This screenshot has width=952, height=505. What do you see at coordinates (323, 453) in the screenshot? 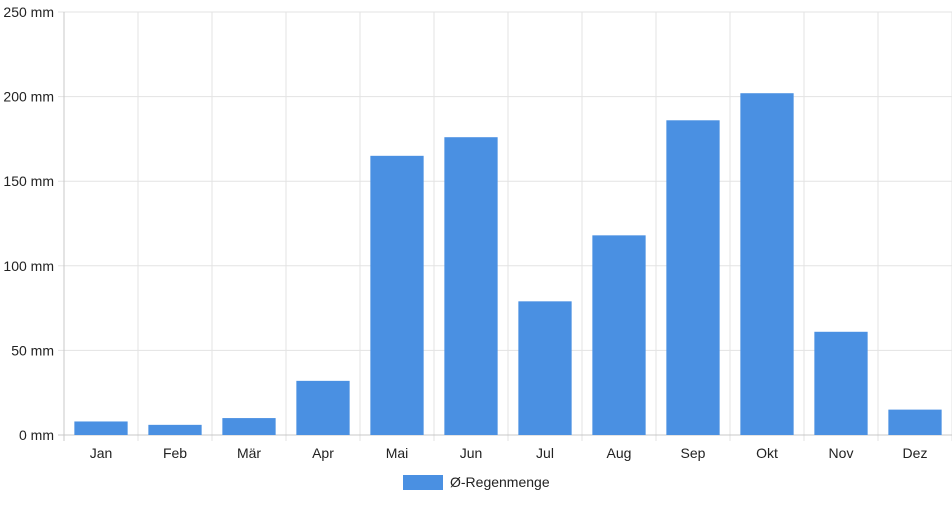
I see `x-tick-label: Apr` at bounding box center [323, 453].